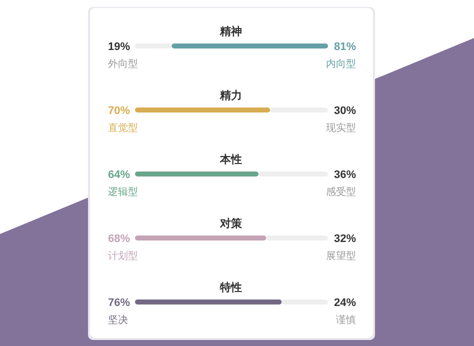  I want to click on data-label: 36%, so click(345, 175).